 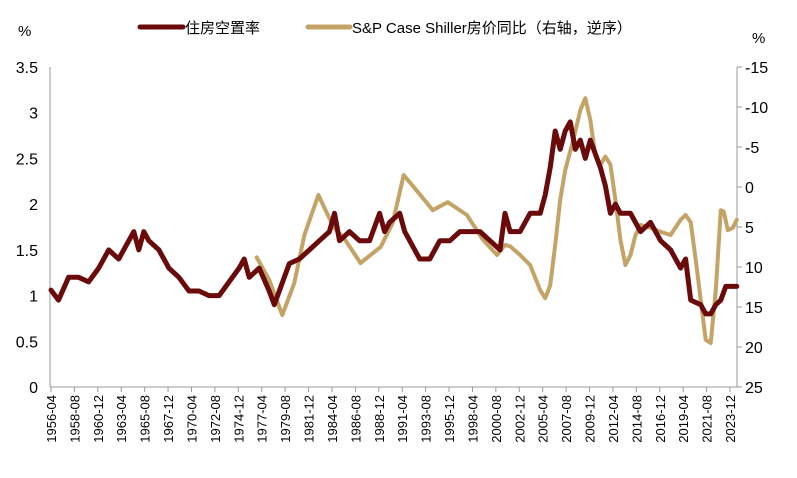 I want to click on right-tick-label: 15, so click(x=754, y=308).